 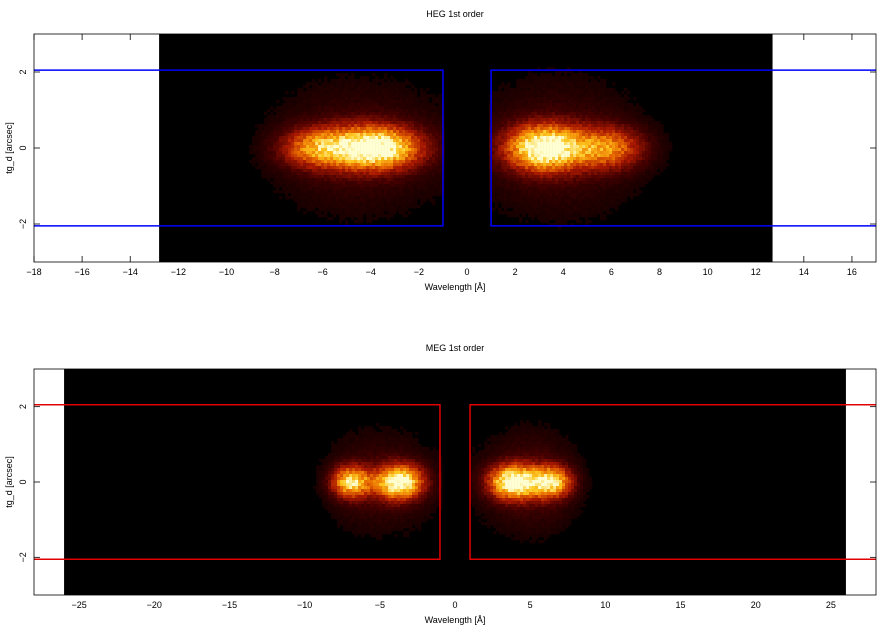 I want to click on heg-x-tick-label: −12, so click(x=178, y=272).